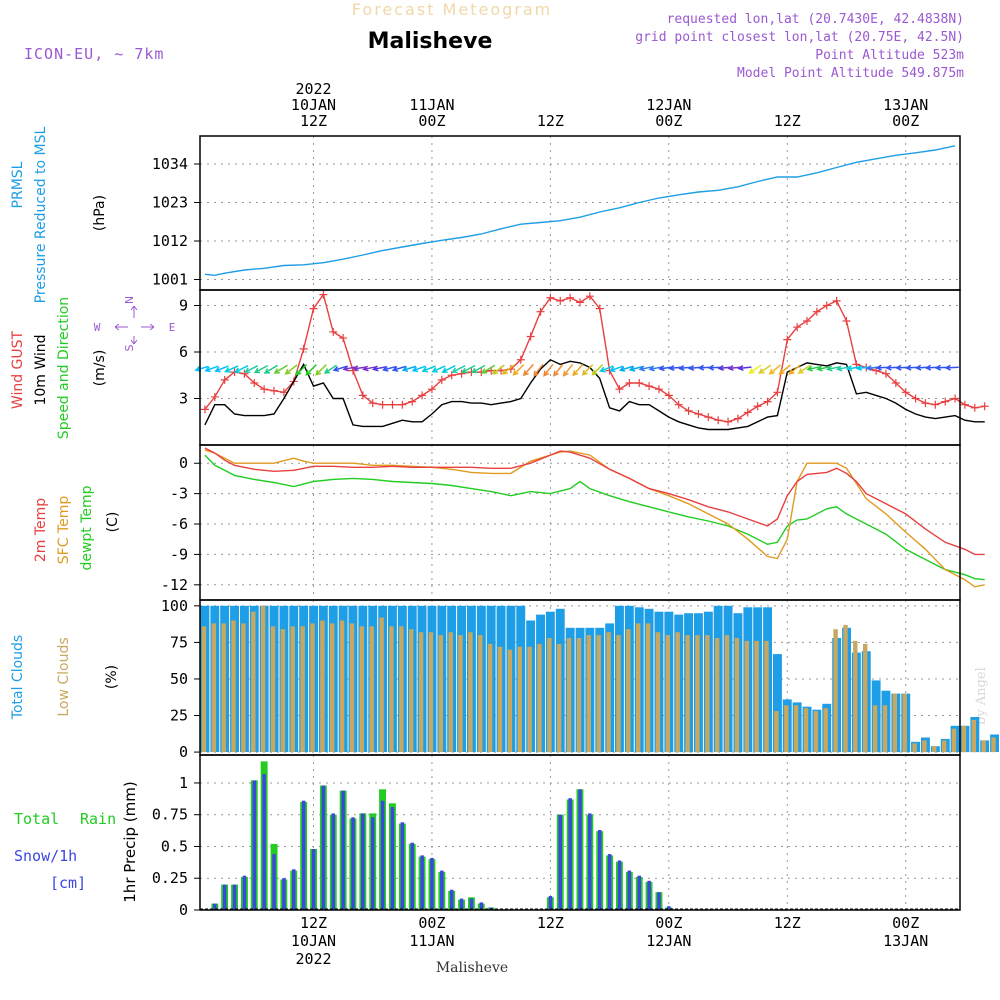 This screenshot has height=1000, width=1000. What do you see at coordinates (179, 494) in the screenshot?
I see `y-tick-label: -3` at bounding box center [179, 494].